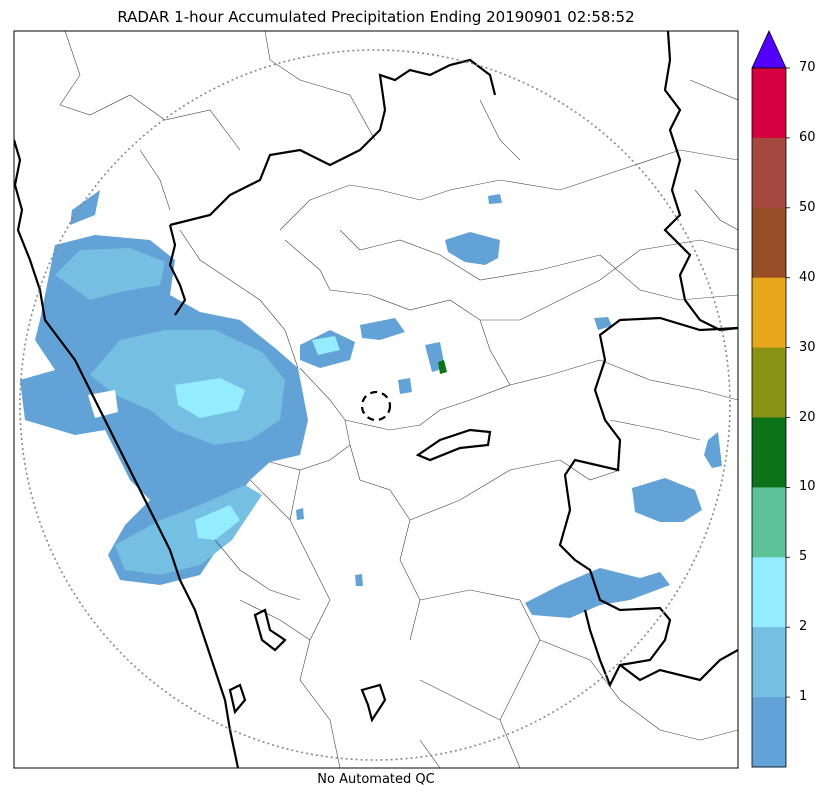 The image size is (825, 797). I want to click on colorbar-tick-label: 70, so click(807, 67).